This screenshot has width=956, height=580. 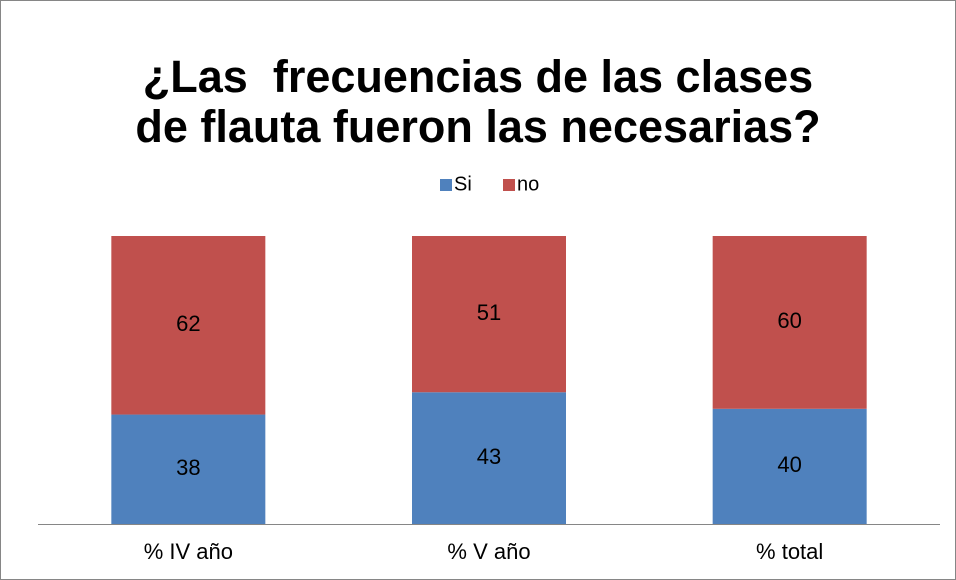 What do you see at coordinates (188, 551) in the screenshot?
I see `x-tick-label: % IV año` at bounding box center [188, 551].